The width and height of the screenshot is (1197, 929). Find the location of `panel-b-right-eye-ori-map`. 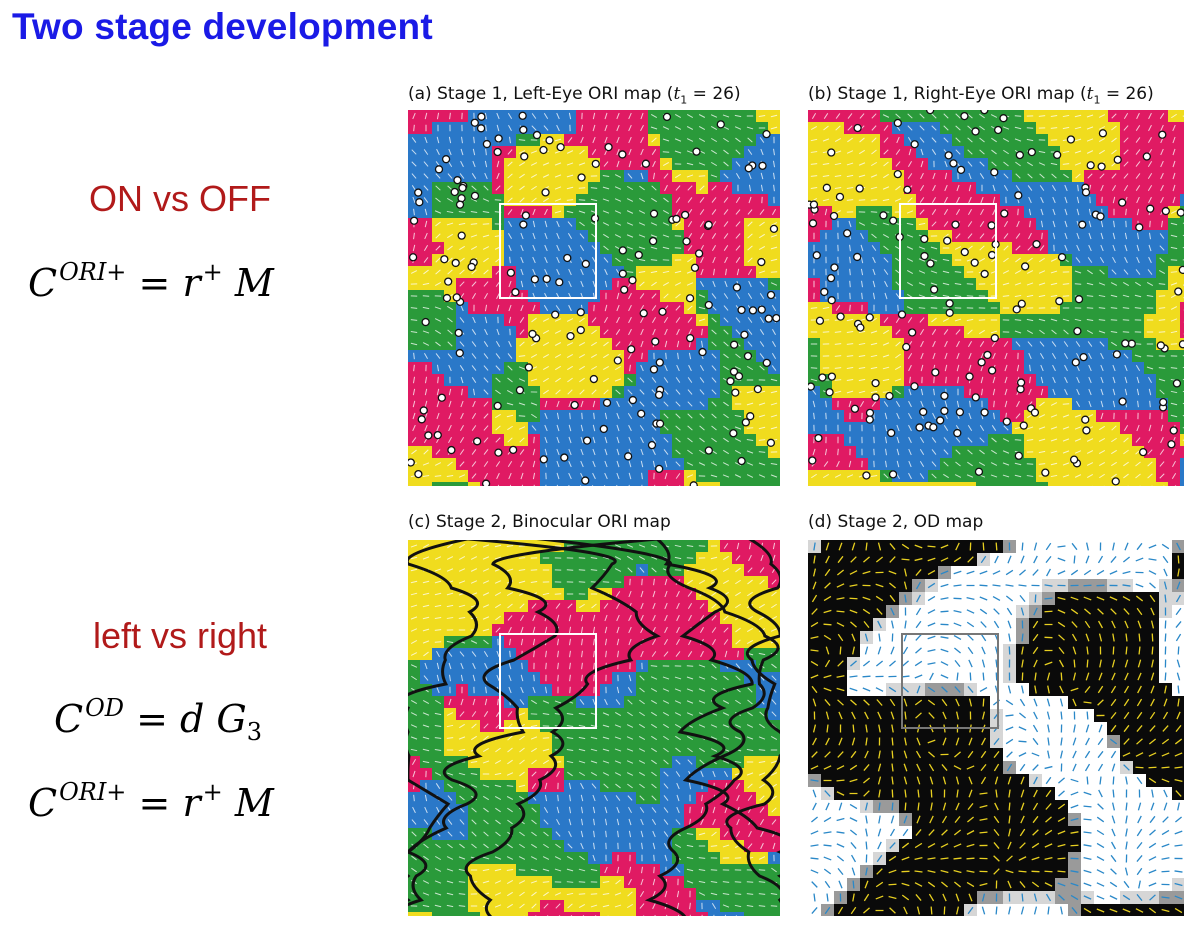

panel-b-right-eye-ori-map is located at coordinates (996, 298).